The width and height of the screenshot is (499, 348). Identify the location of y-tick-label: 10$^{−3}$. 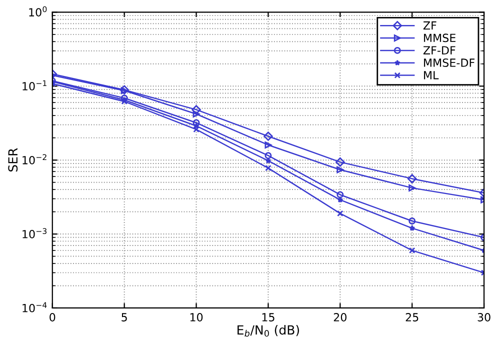
(34, 233).